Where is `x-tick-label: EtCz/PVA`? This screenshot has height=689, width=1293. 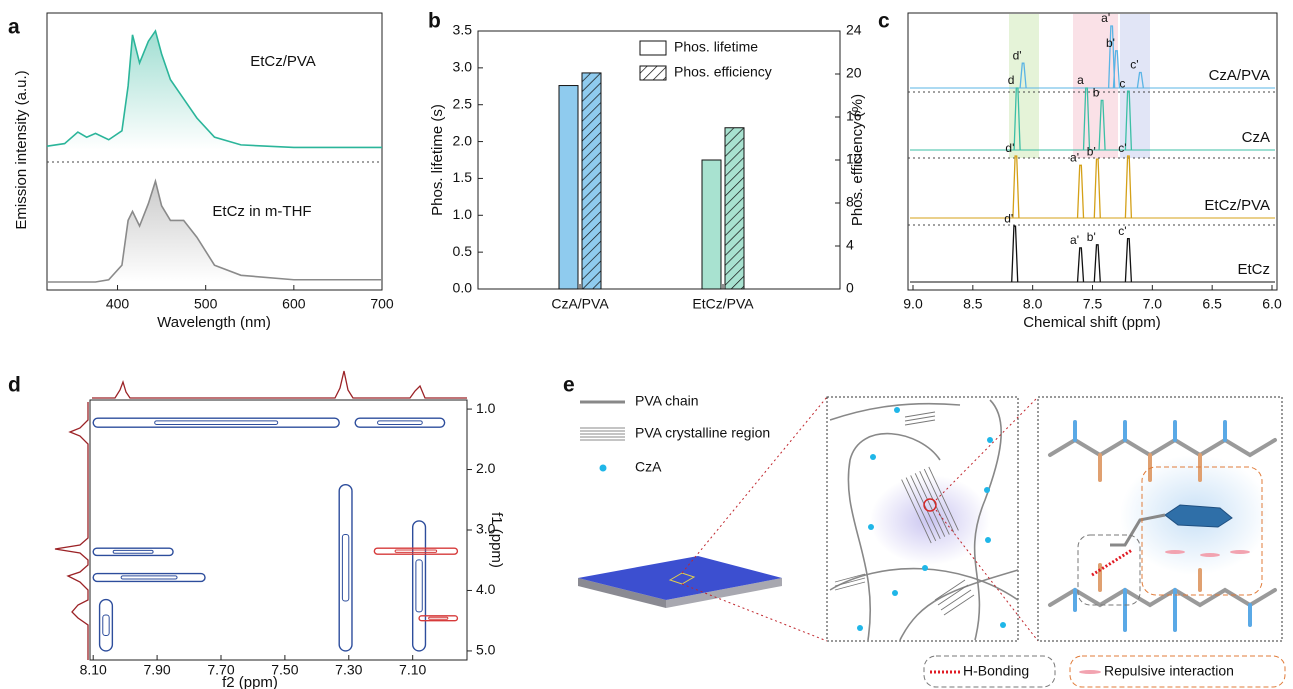
x-tick-label: EtCz/PVA is located at coordinates (723, 304).